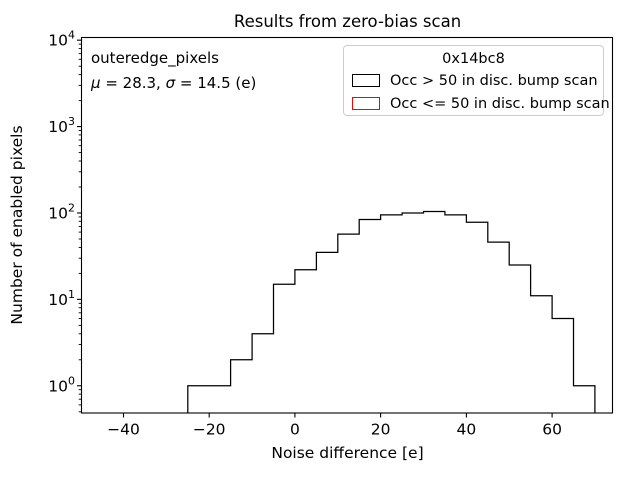 The width and height of the screenshot is (640, 480). What do you see at coordinates (347, 21) in the screenshot?
I see `chart-title: Results from zero-bias scan` at bounding box center [347, 21].